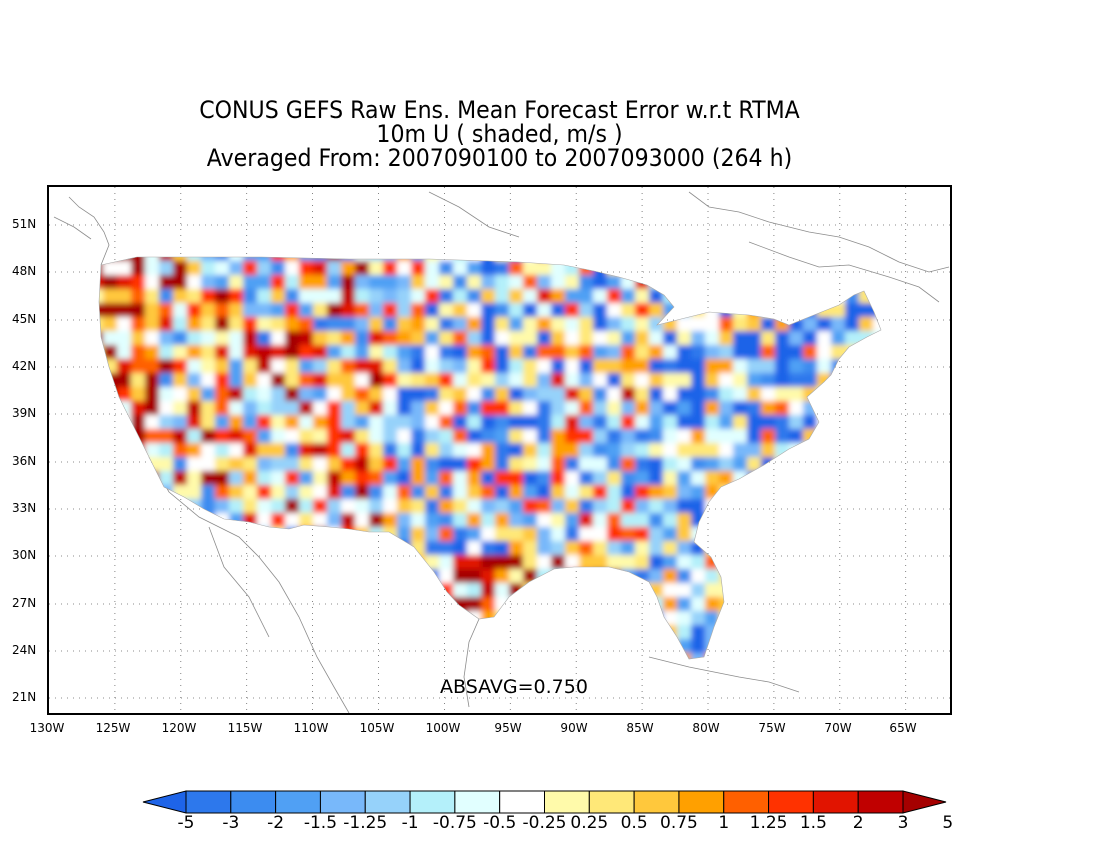 This screenshot has height=850, width=1100. I want to click on colorbar-tick-label: -0.25, so click(544, 823).